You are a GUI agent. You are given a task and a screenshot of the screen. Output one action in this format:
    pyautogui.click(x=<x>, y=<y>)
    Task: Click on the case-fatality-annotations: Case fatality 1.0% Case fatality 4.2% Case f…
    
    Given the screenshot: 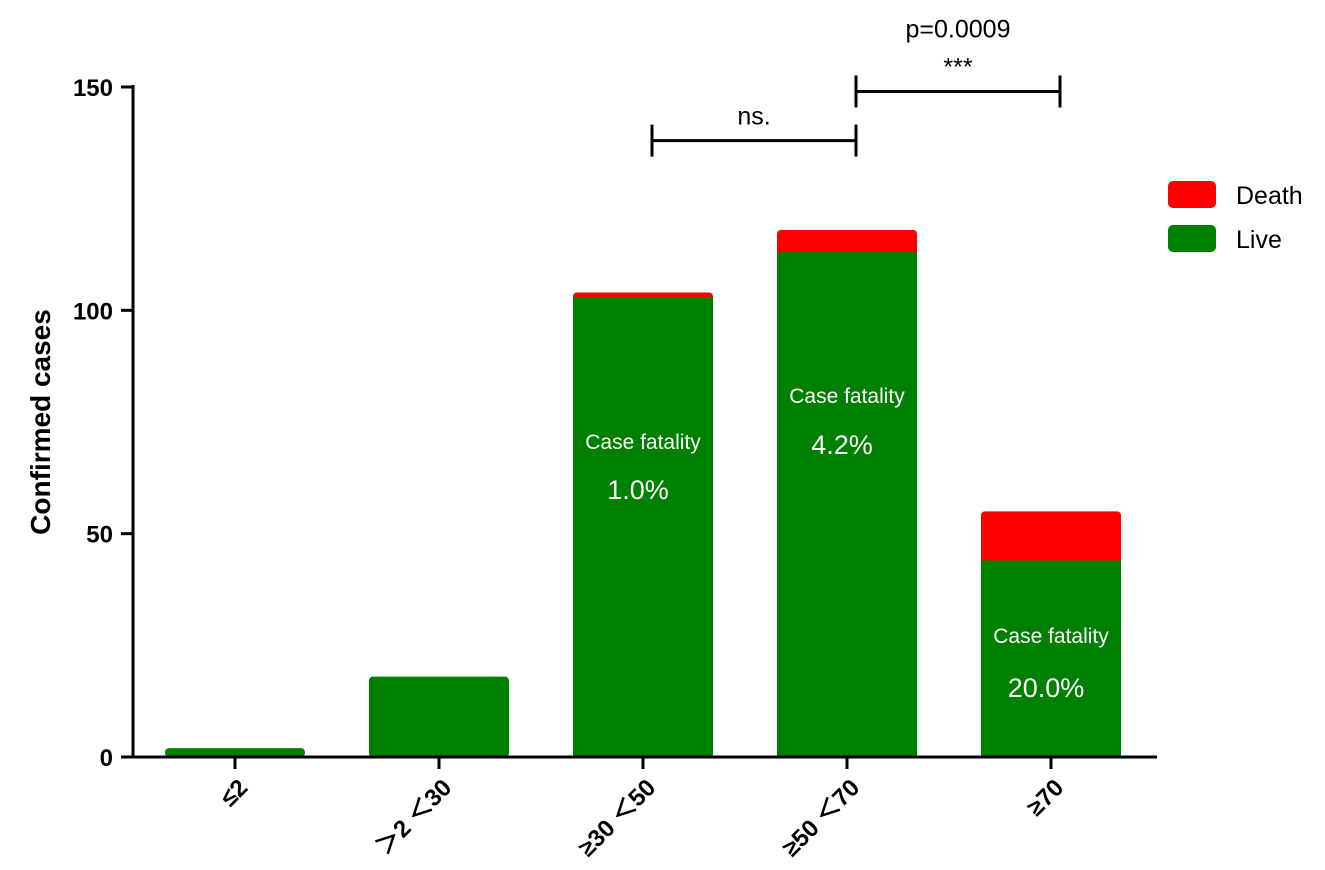 What is the action you would take?
    pyautogui.click(x=847, y=544)
    